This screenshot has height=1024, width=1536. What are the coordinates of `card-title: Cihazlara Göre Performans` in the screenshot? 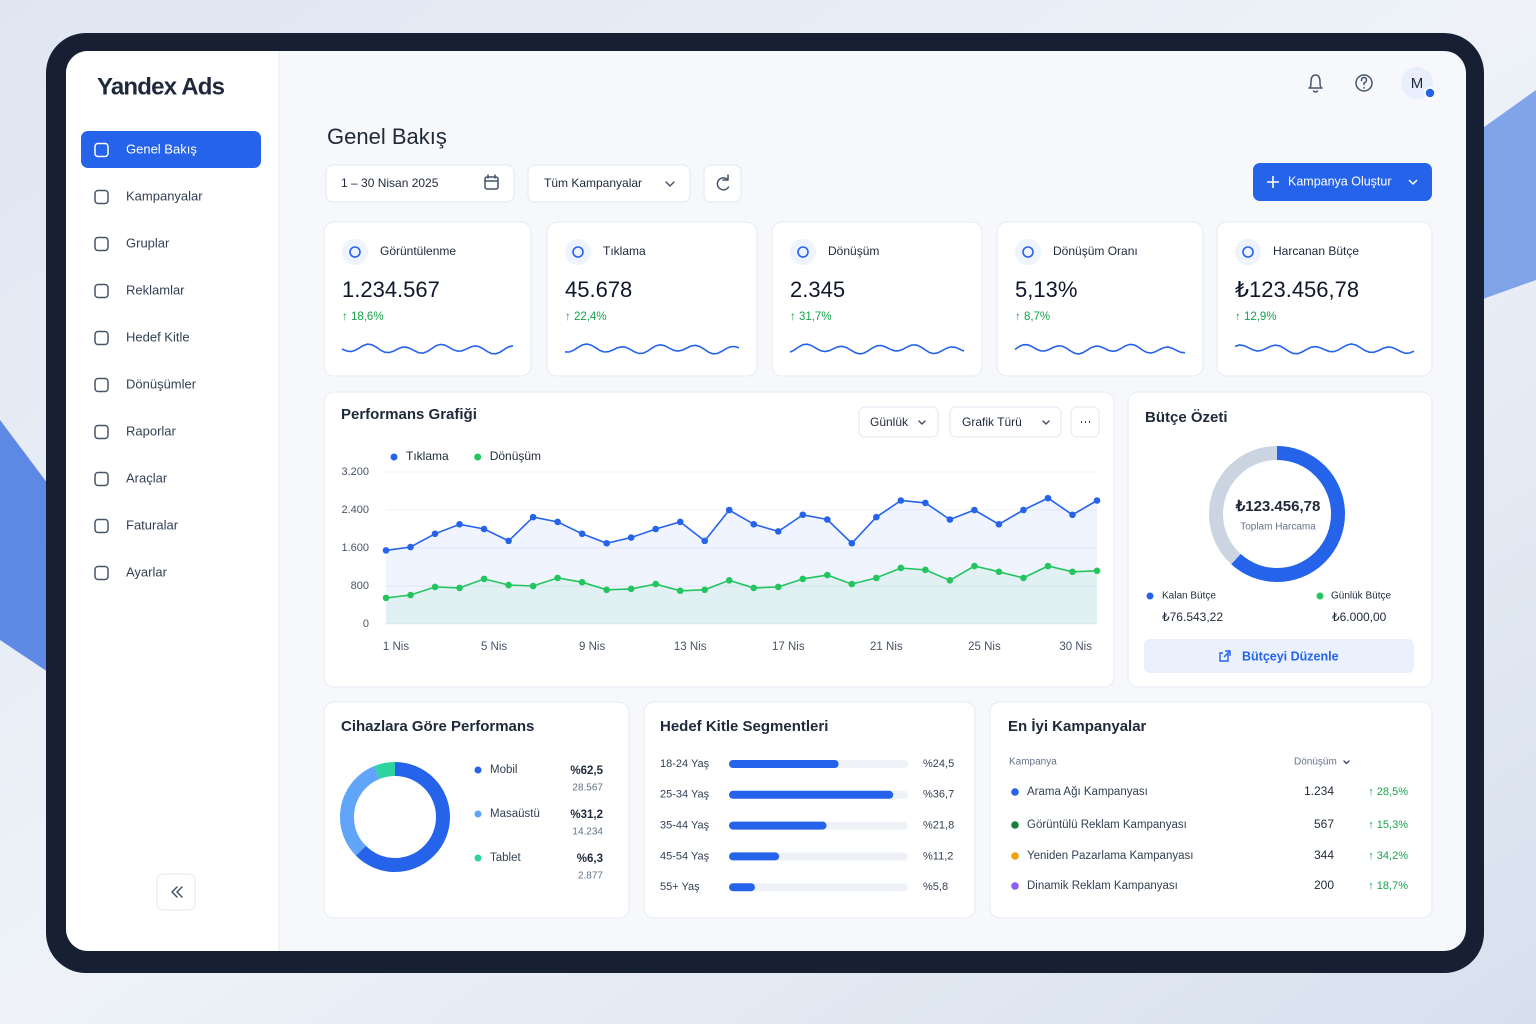 It's located at (437, 726).